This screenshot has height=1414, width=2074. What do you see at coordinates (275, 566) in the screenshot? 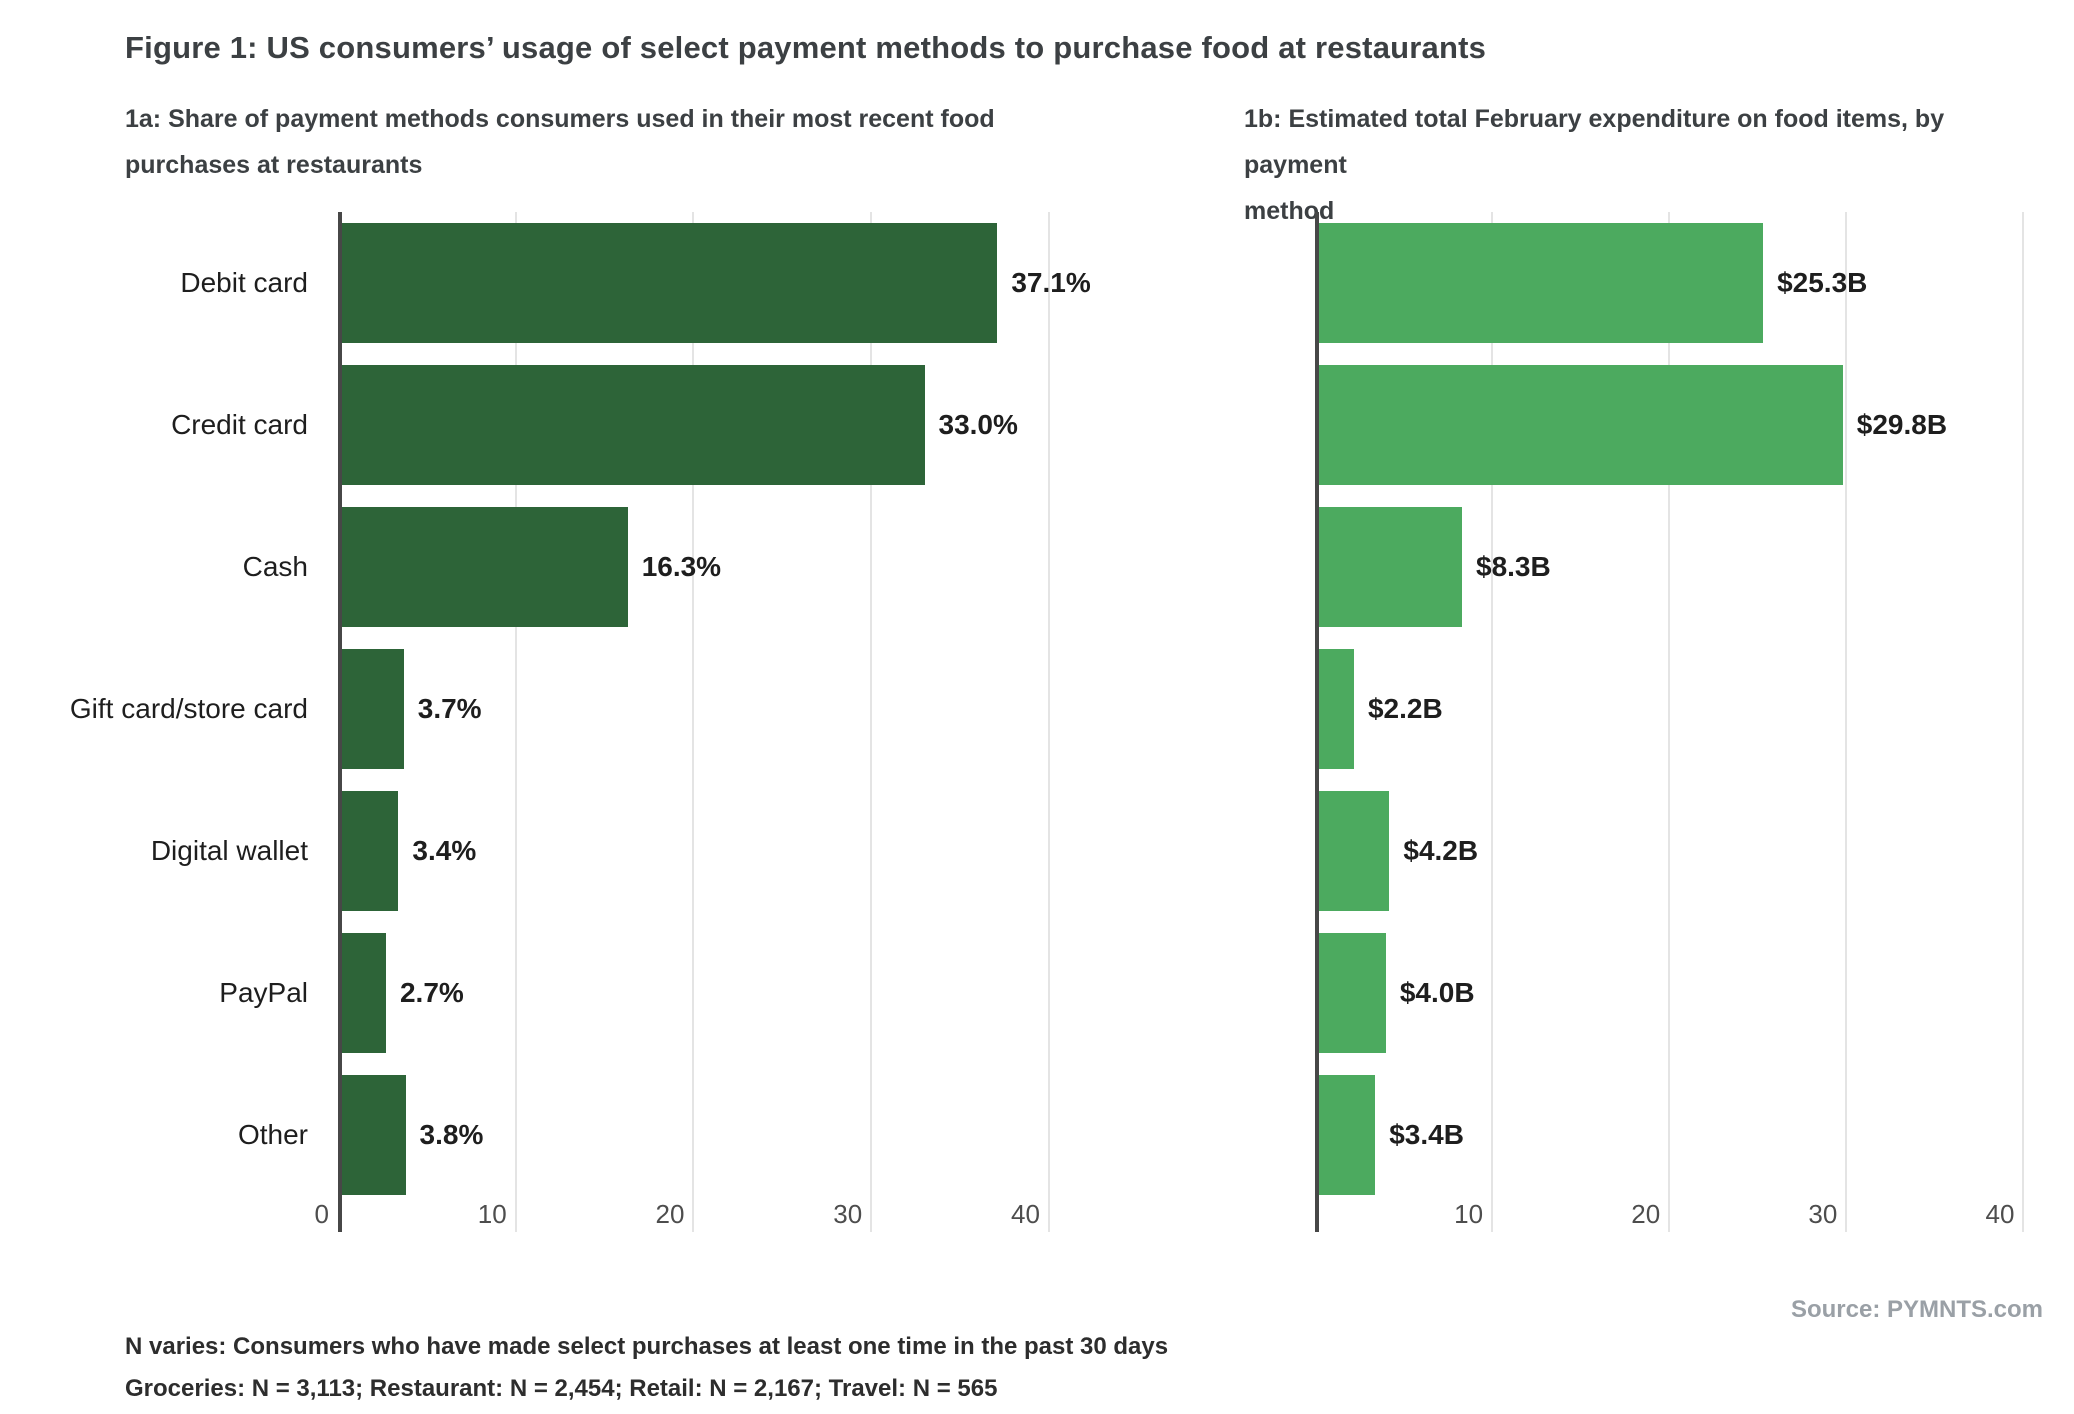
I see `category-label-cash: Cash` at bounding box center [275, 566].